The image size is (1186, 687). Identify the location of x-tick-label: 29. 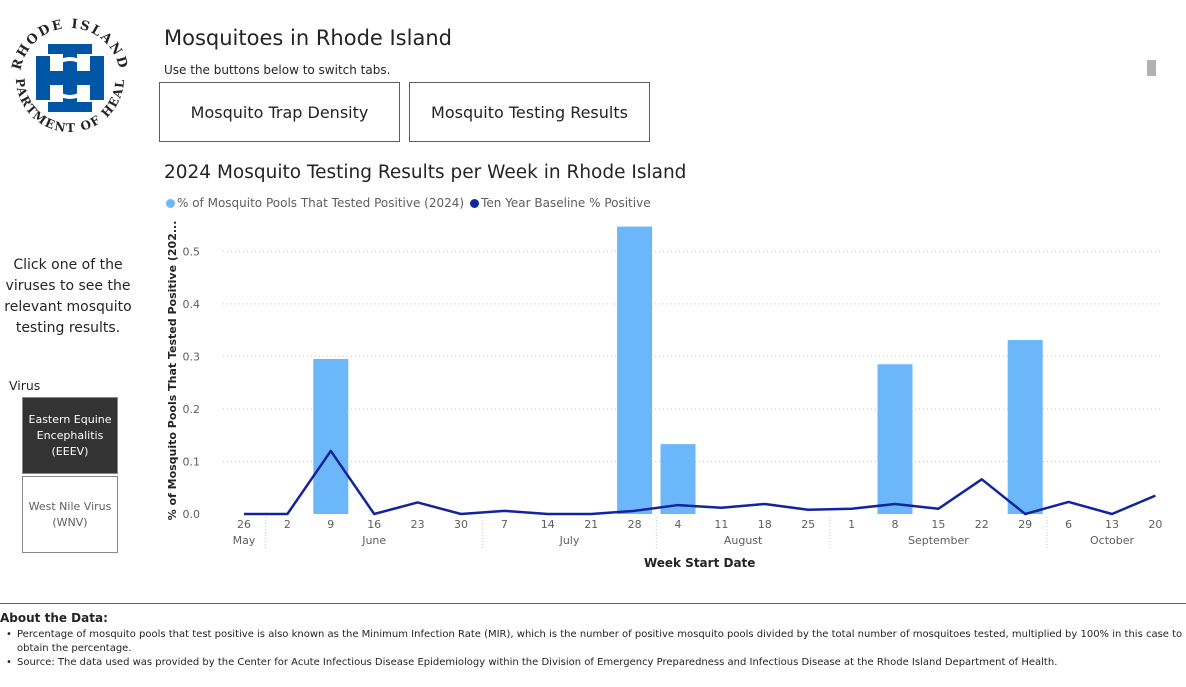
(1025, 524).